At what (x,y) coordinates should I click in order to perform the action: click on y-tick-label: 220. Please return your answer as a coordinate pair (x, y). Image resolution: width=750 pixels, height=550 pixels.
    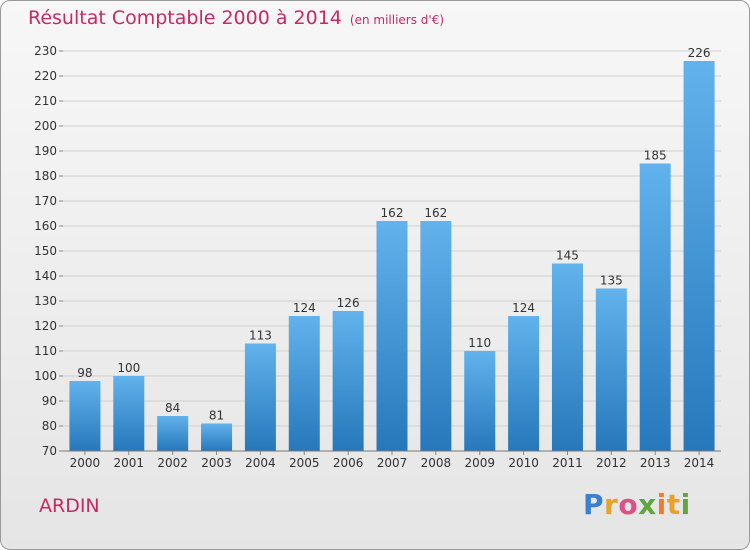
    Looking at the image, I should click on (45, 76).